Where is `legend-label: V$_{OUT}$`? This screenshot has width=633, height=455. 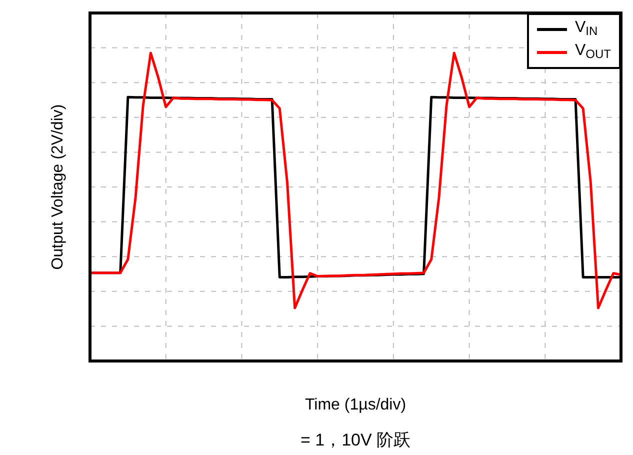
legend-label: V$_{OUT}$ is located at coordinates (592, 52).